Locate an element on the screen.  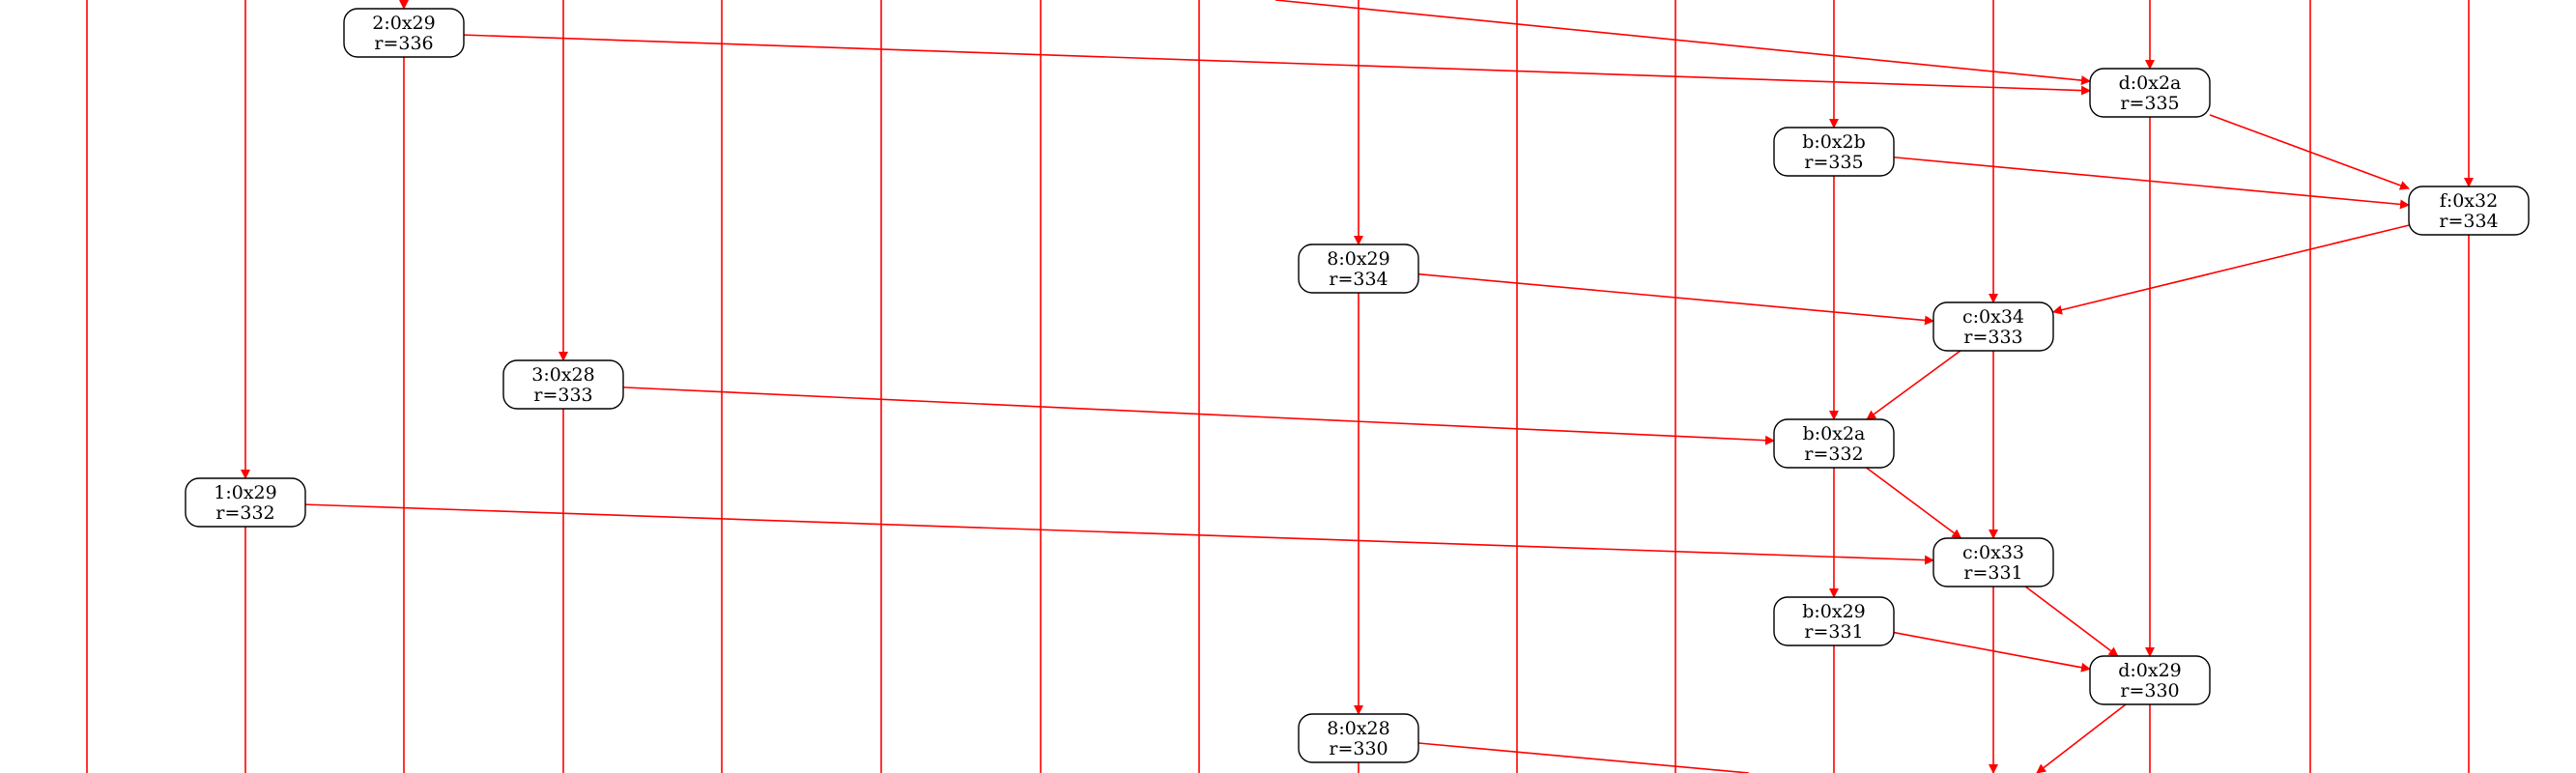
node-id-label: 3:0x28 is located at coordinates (563, 375).